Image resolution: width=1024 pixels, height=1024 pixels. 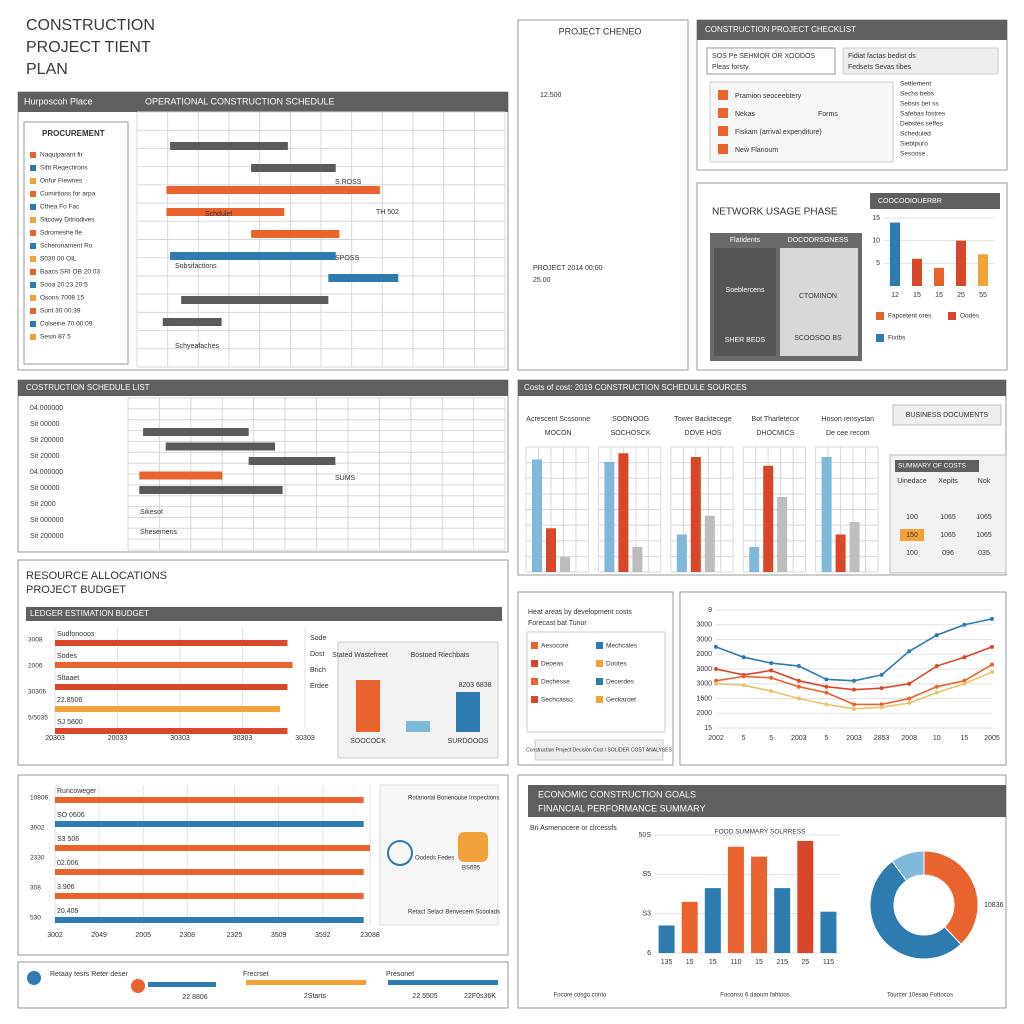 What do you see at coordinates (68, 911) in the screenshot?
I see `bar-label: 20.405` at bounding box center [68, 911].